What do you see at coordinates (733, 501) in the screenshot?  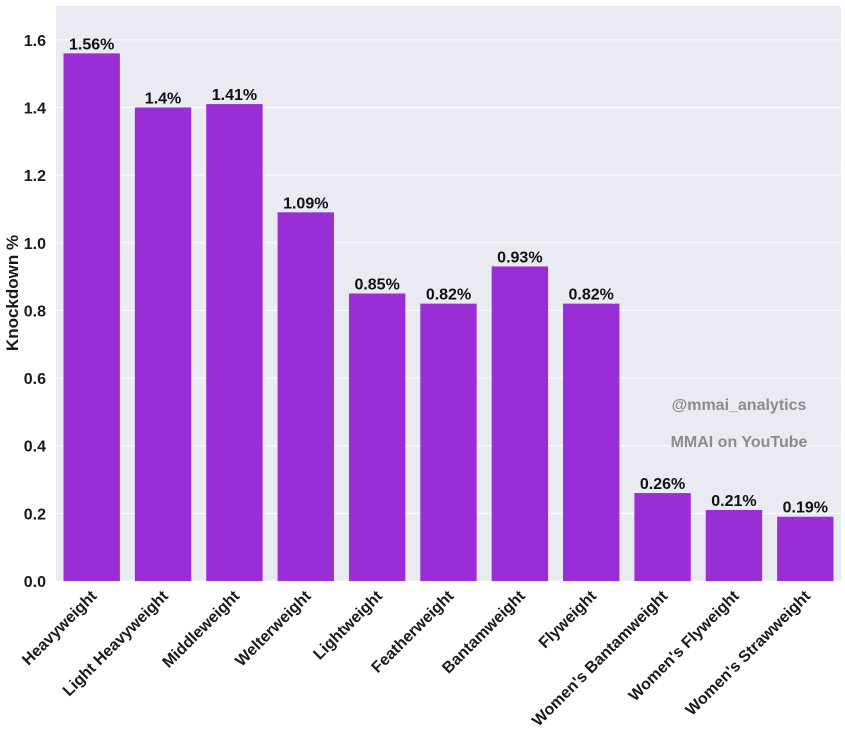 I see `bar-value-label: 0.21%` at bounding box center [733, 501].